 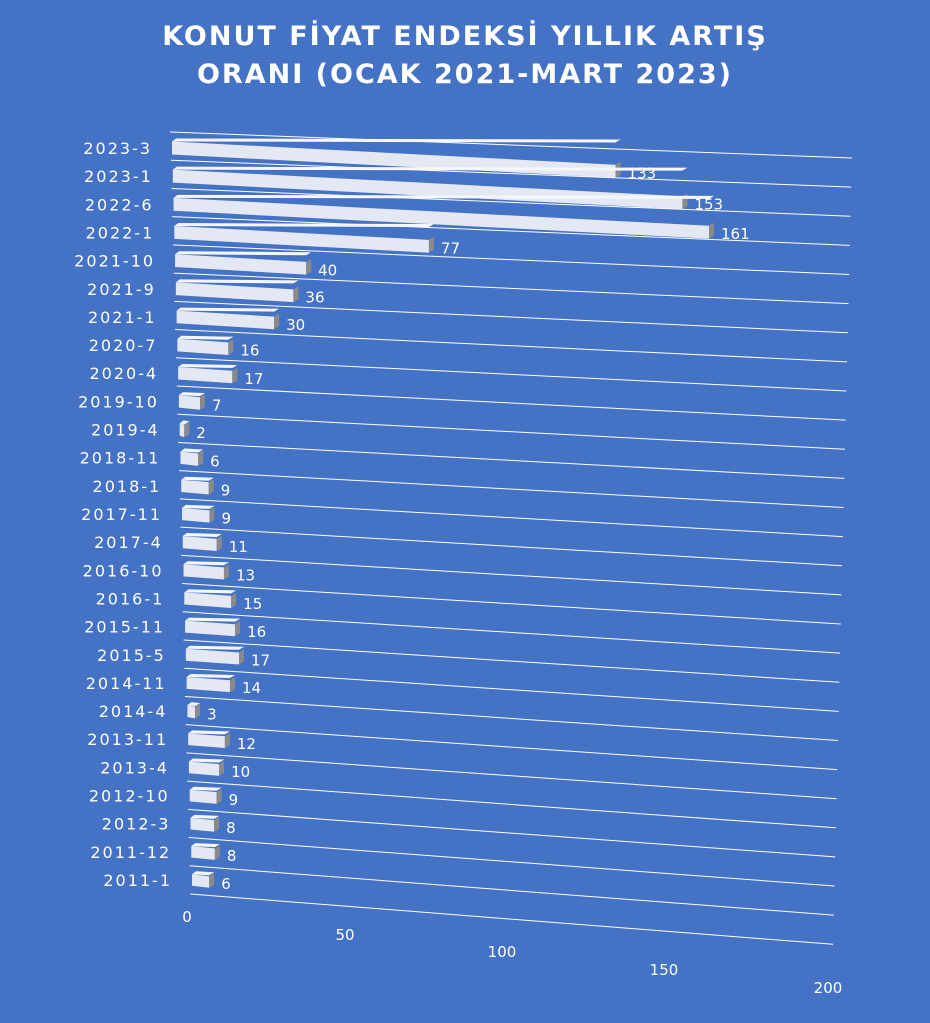 What do you see at coordinates (118, 176) in the screenshot?
I see `category-label: 2023-1` at bounding box center [118, 176].